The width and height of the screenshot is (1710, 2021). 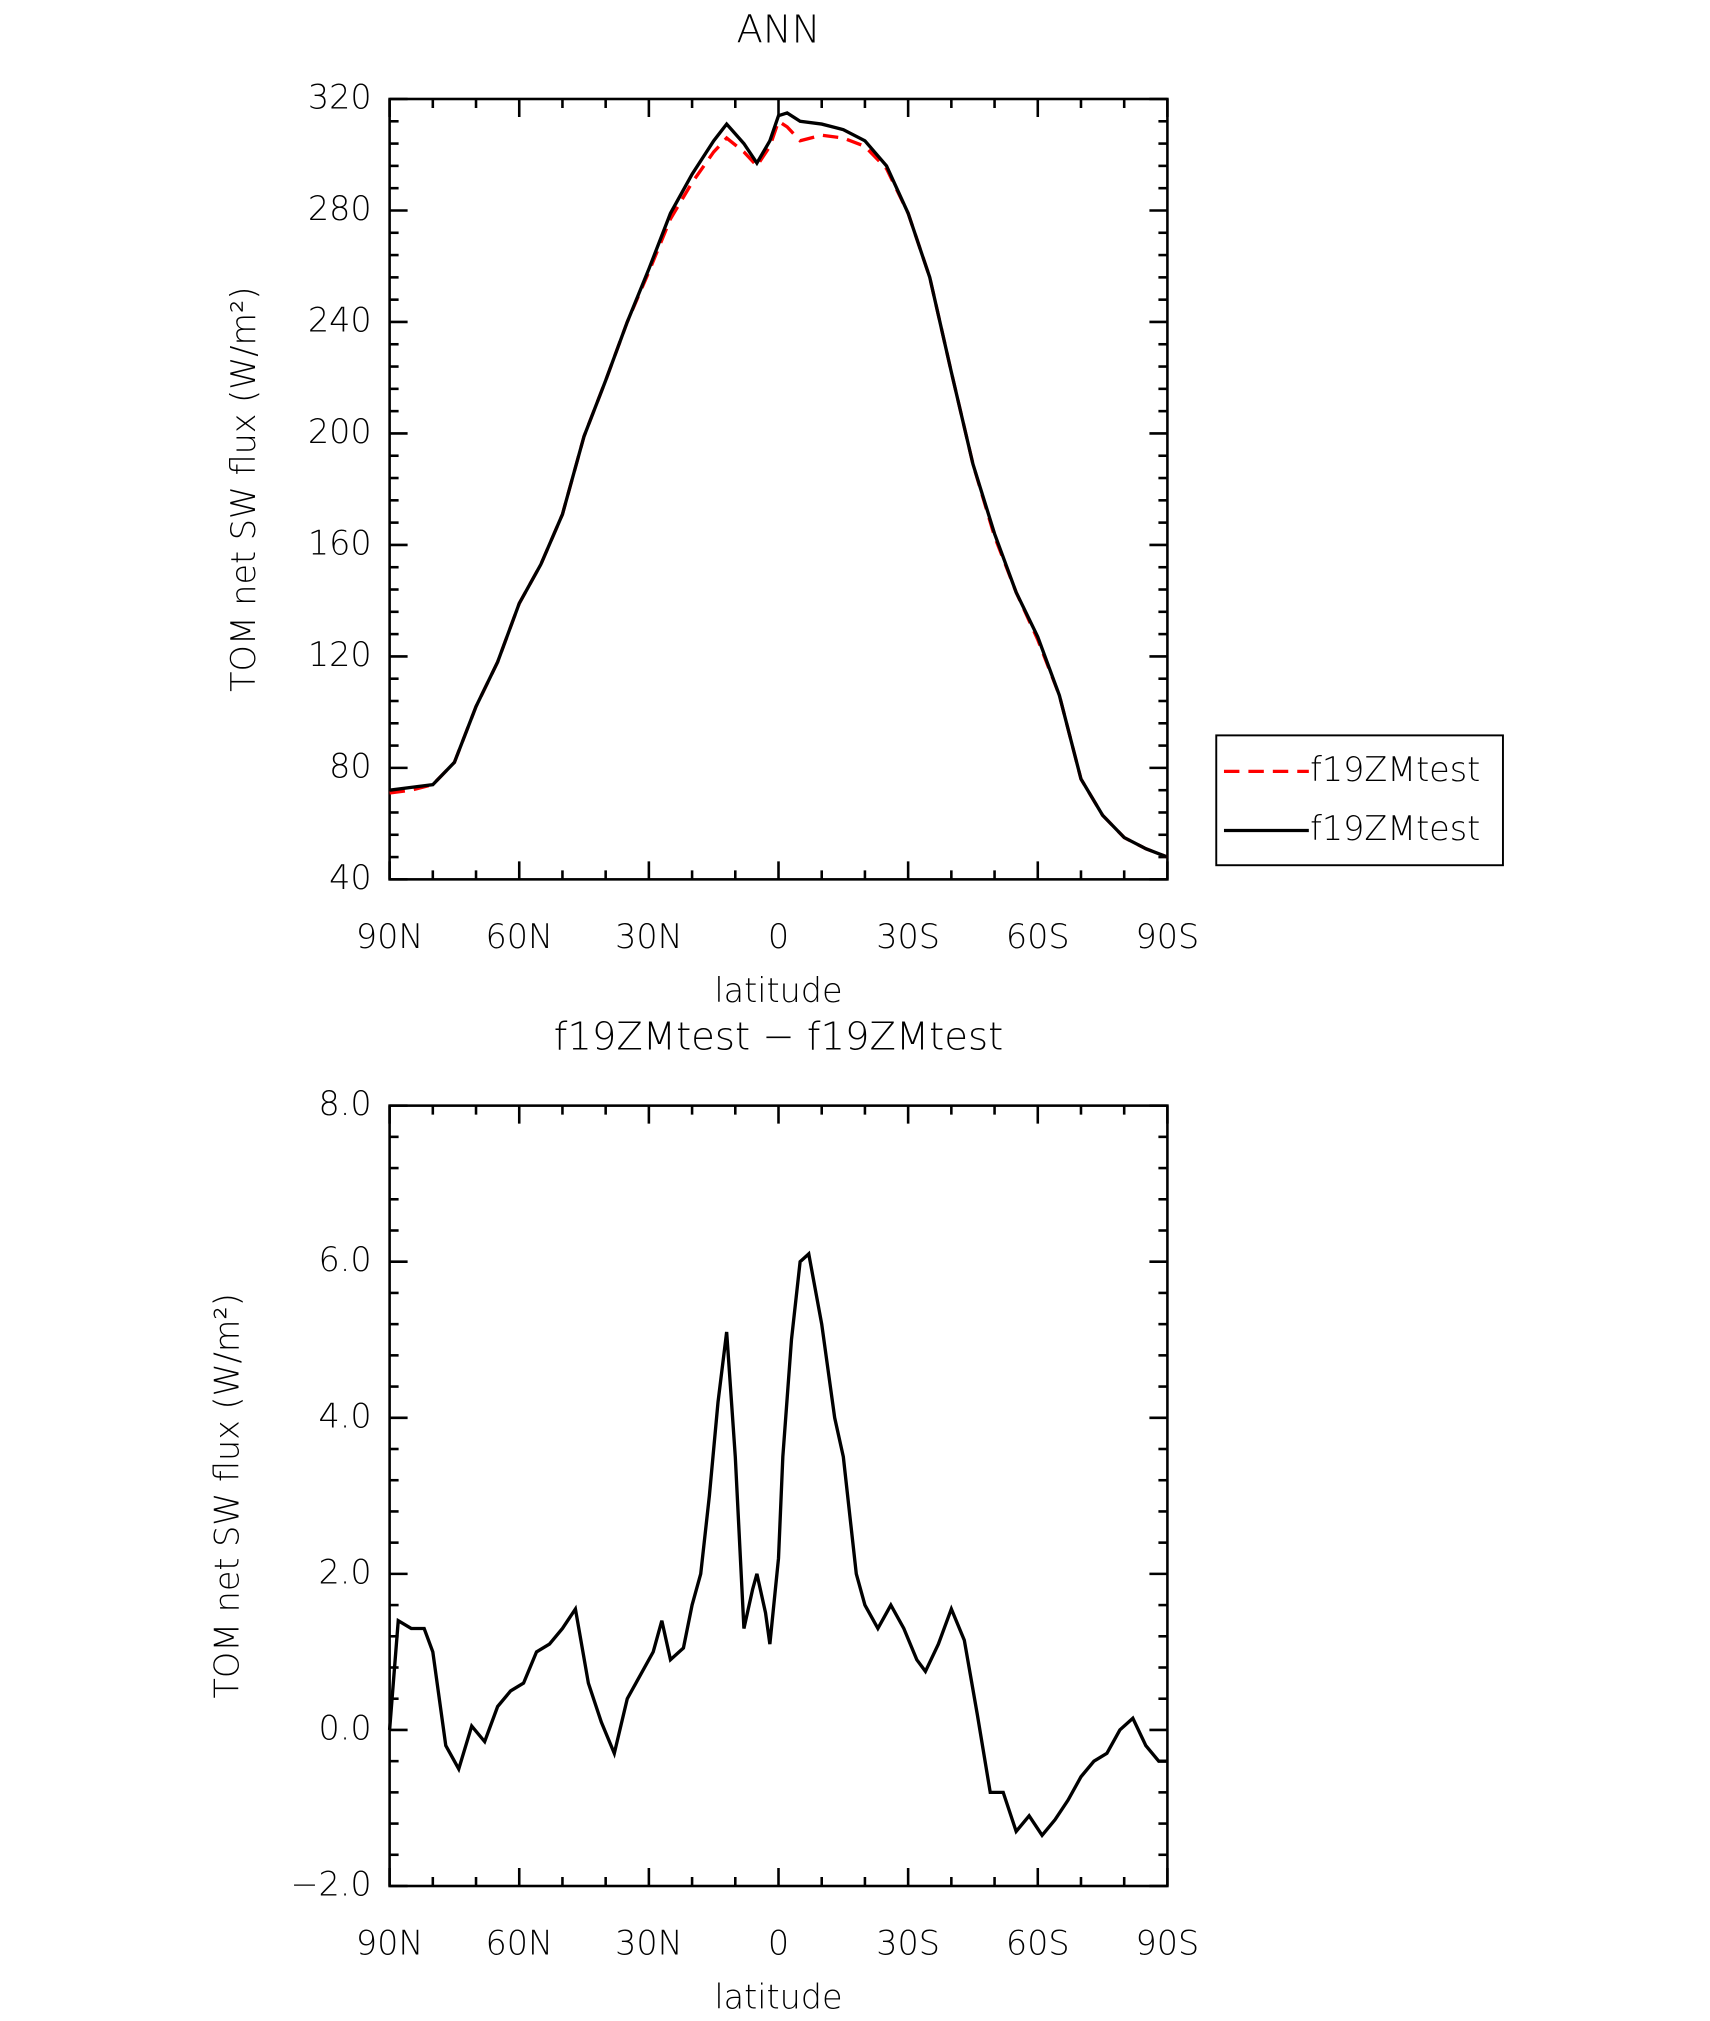 What do you see at coordinates (330, 1884) in the screenshot?
I see `y-tick-label: −2.0` at bounding box center [330, 1884].